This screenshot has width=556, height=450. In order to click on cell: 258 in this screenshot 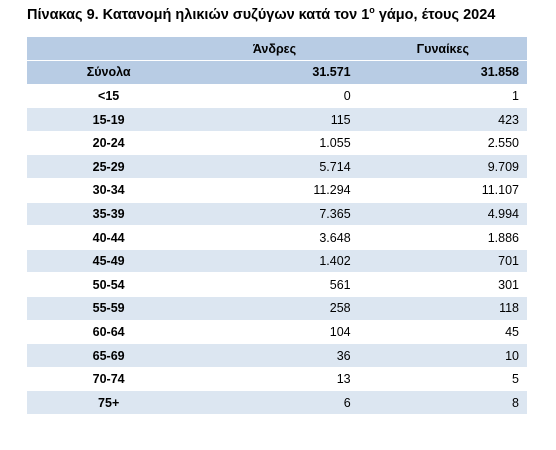, I will do `click(274, 308)`.